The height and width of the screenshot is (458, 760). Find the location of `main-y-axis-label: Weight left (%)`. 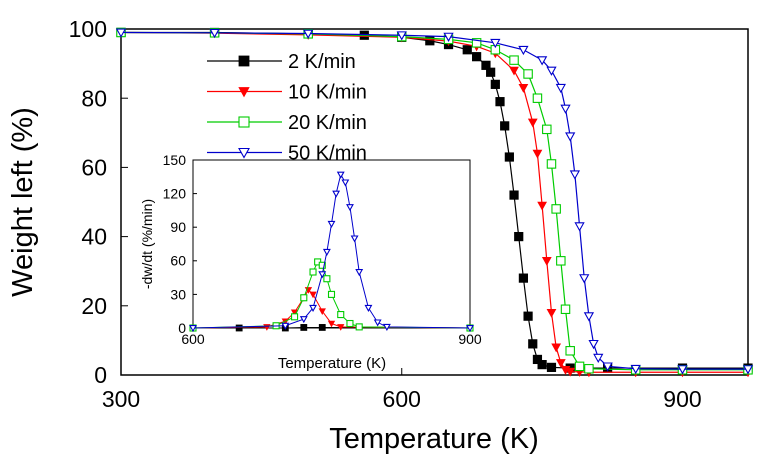

main-y-axis-label: Weight left (%) is located at coordinates (23, 202).